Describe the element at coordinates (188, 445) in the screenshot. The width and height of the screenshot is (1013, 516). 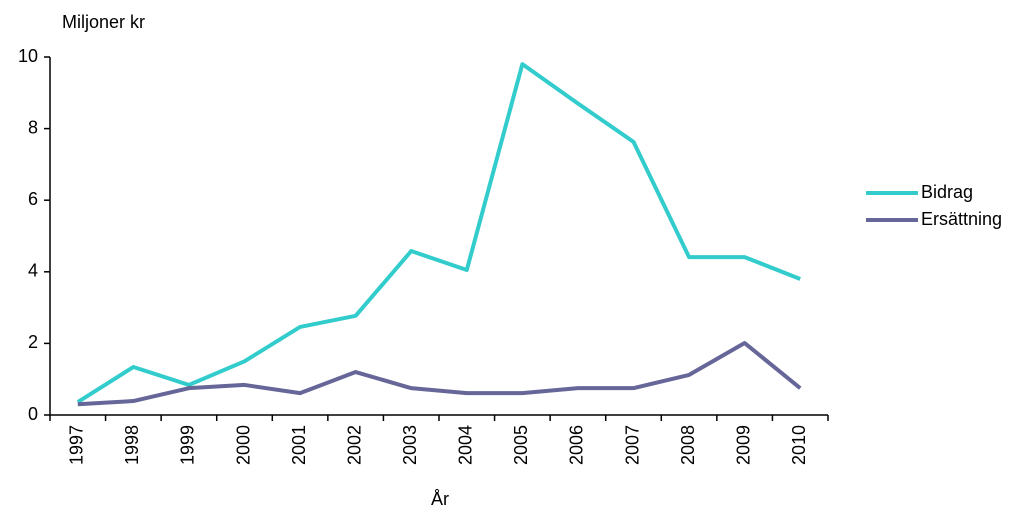
I see `x-tick-label: 1999` at that location.